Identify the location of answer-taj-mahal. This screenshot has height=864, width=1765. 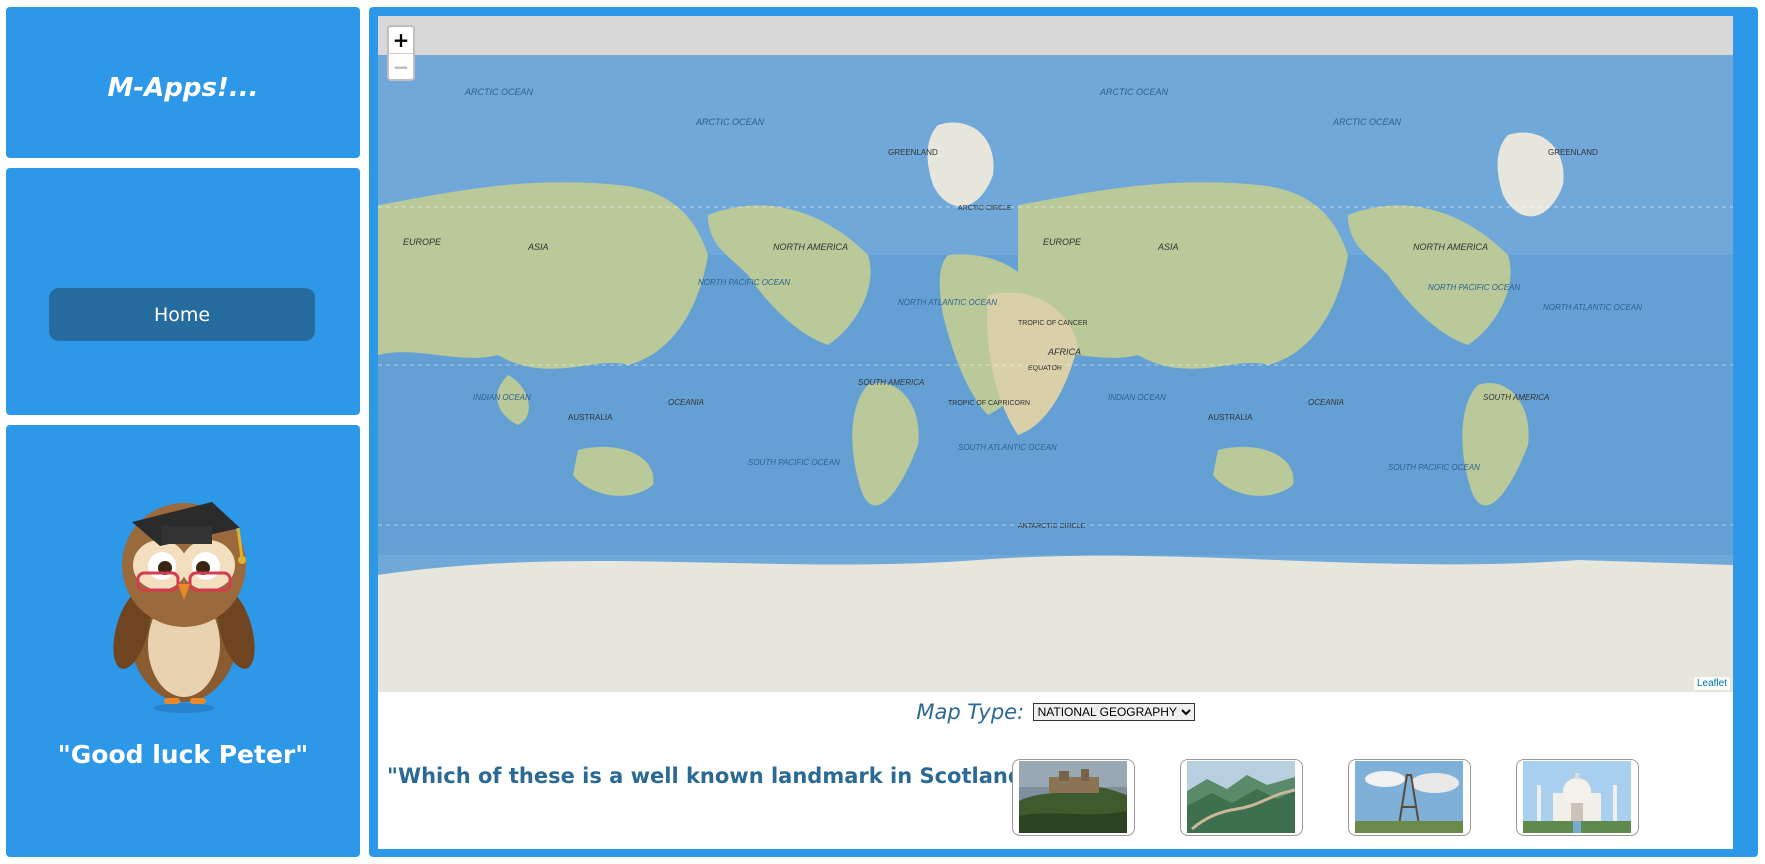
(1577, 797).